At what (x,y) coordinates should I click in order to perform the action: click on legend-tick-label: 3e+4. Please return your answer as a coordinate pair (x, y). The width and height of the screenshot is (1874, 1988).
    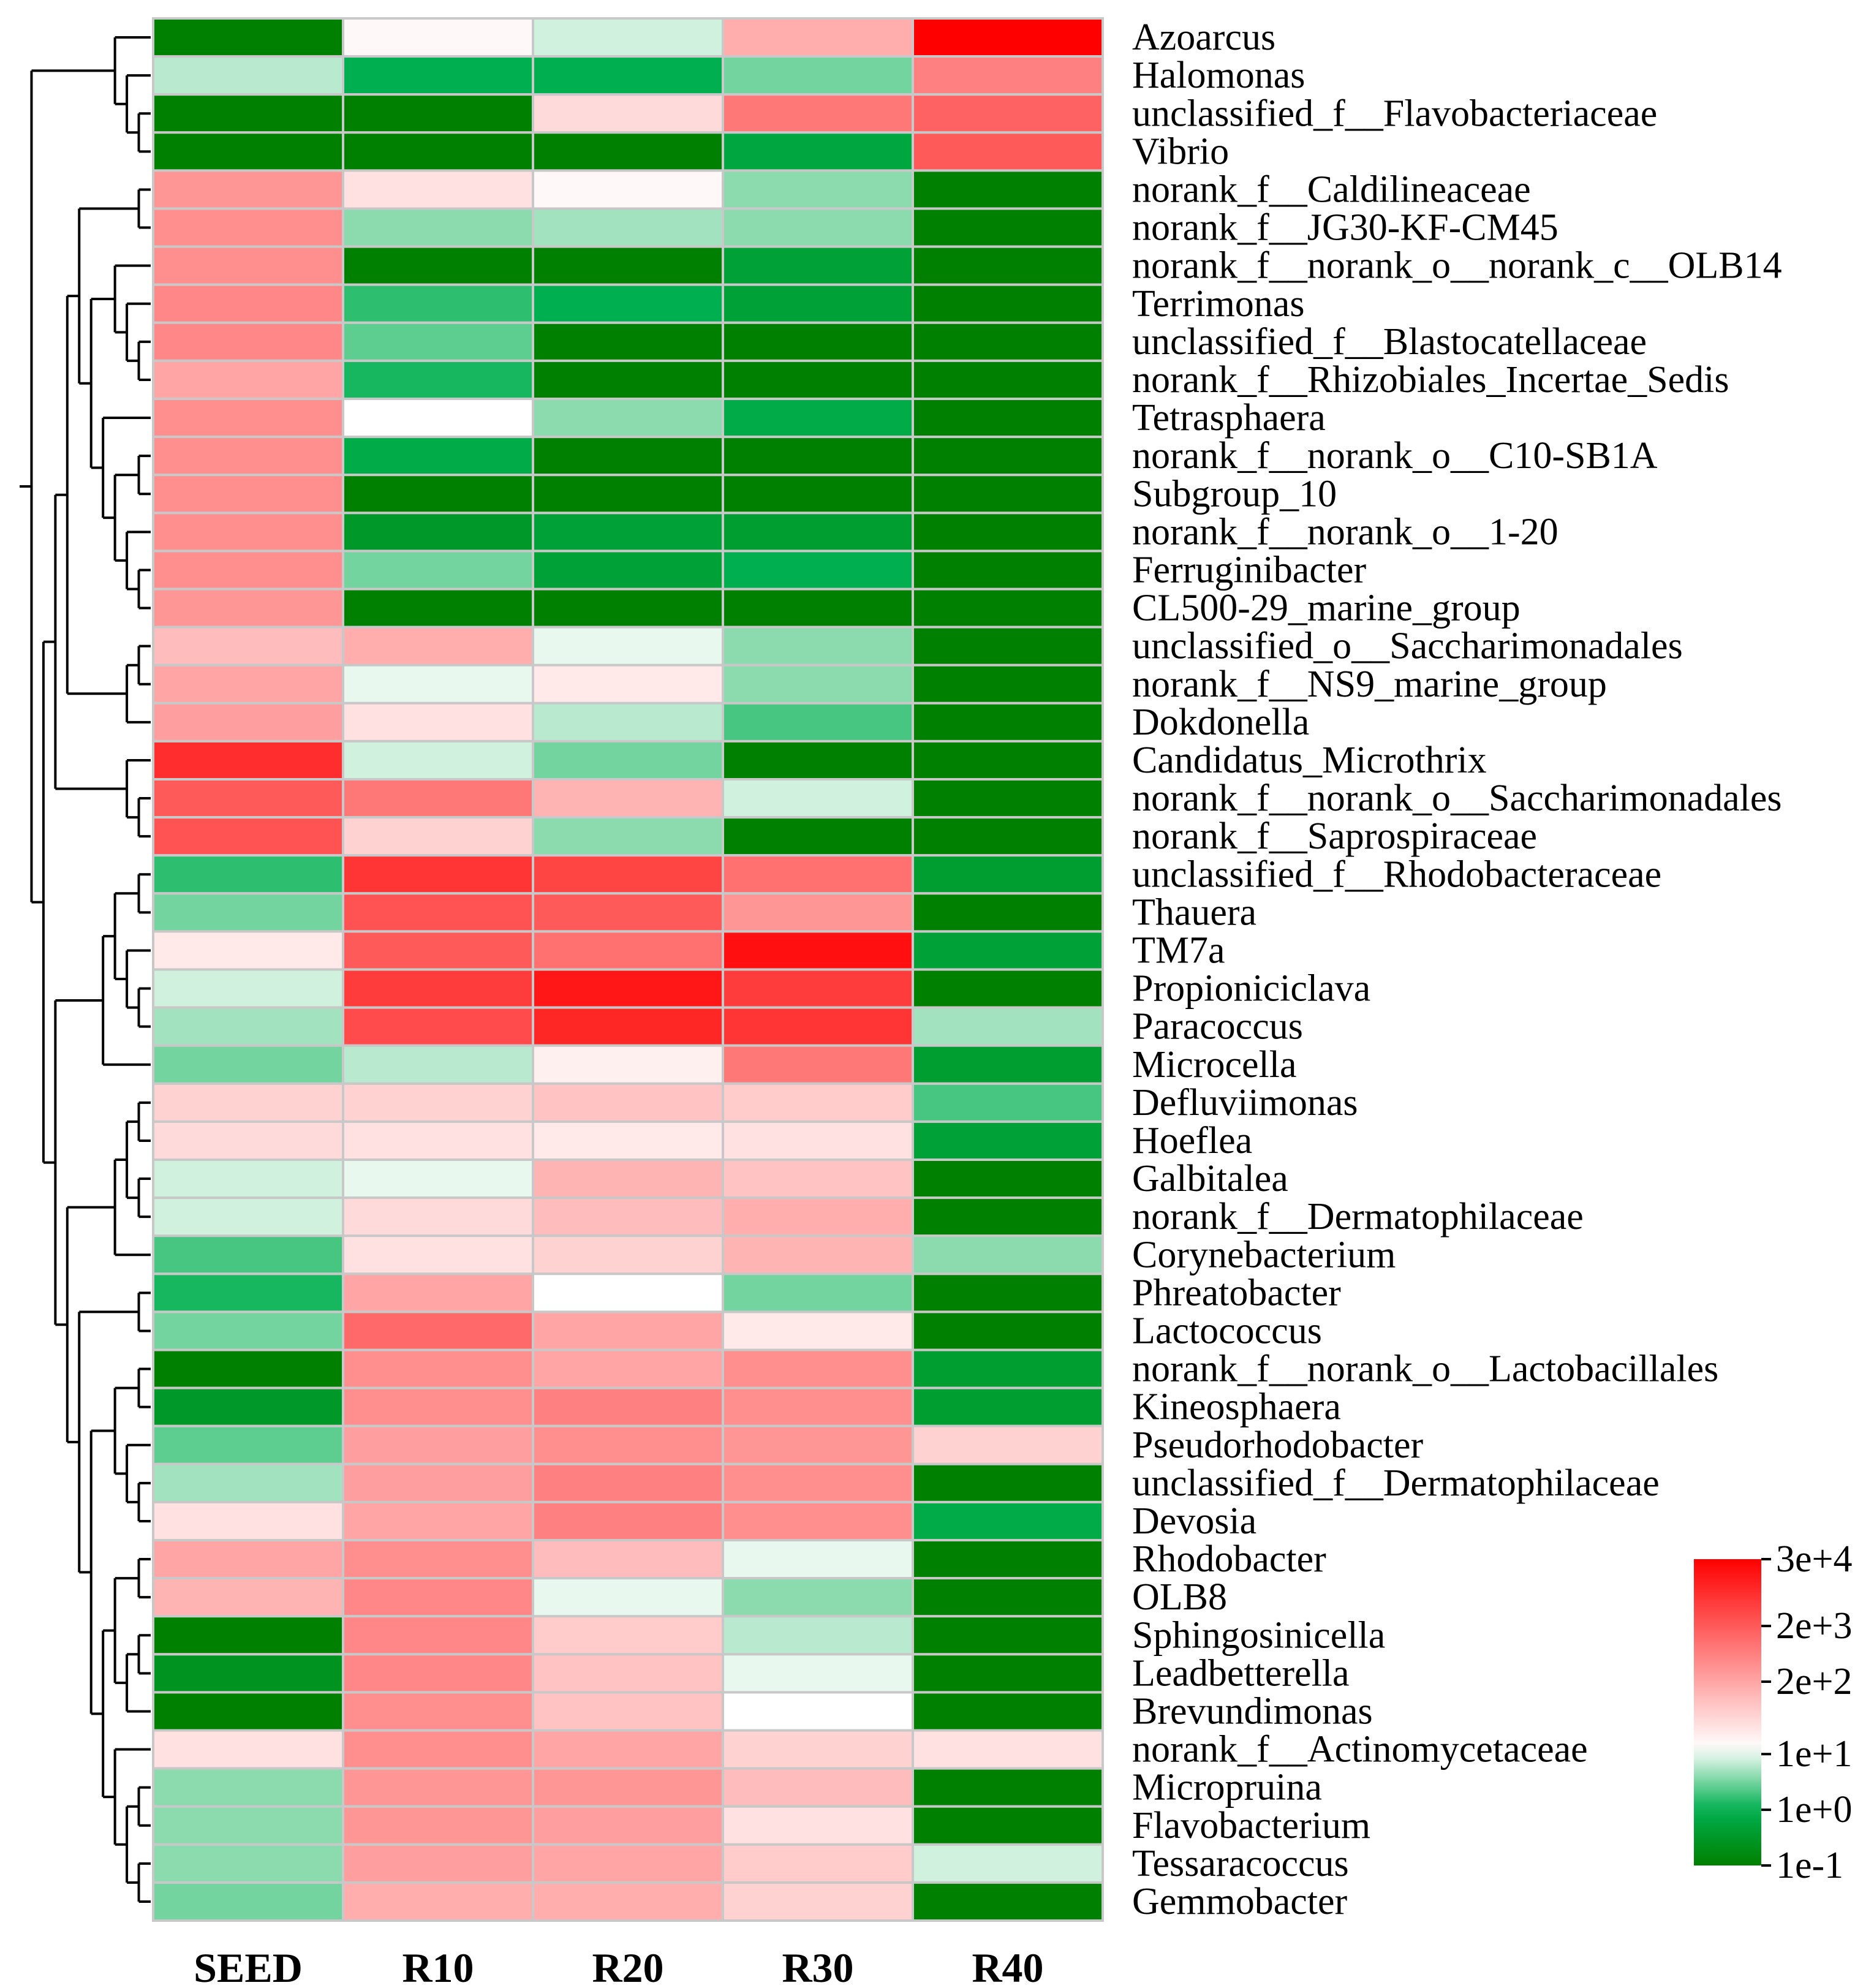
    Looking at the image, I should click on (1814, 1559).